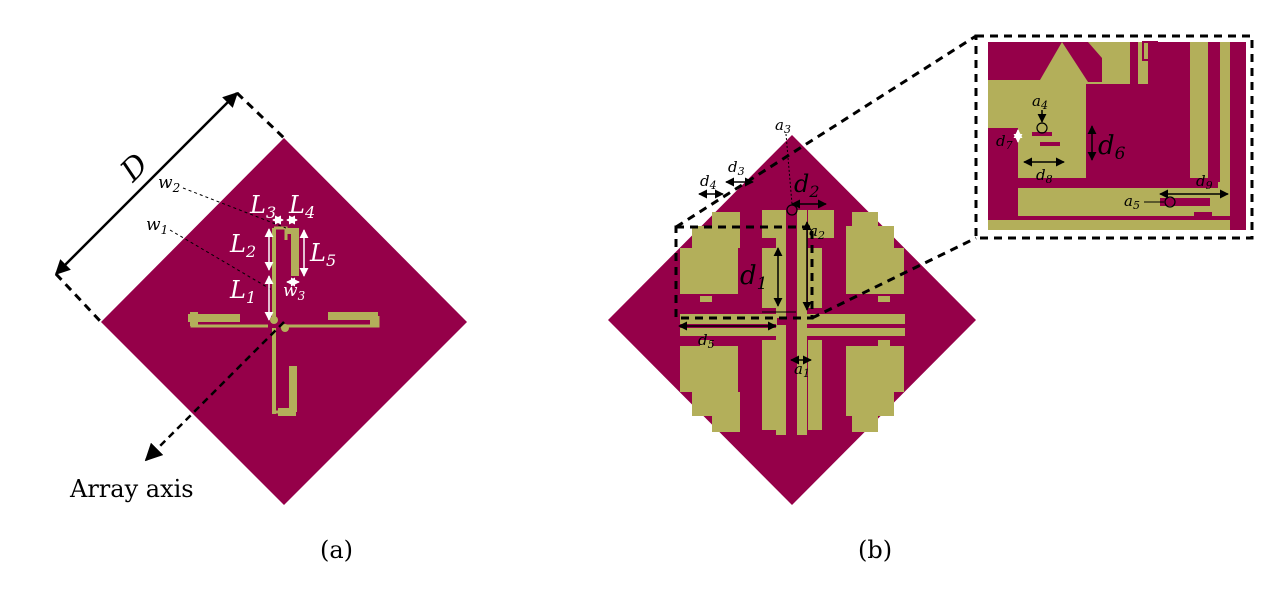 The image size is (1282, 594). What do you see at coordinates (157, 226) in the screenshot?
I see `label-w1: w1` at bounding box center [157, 226].